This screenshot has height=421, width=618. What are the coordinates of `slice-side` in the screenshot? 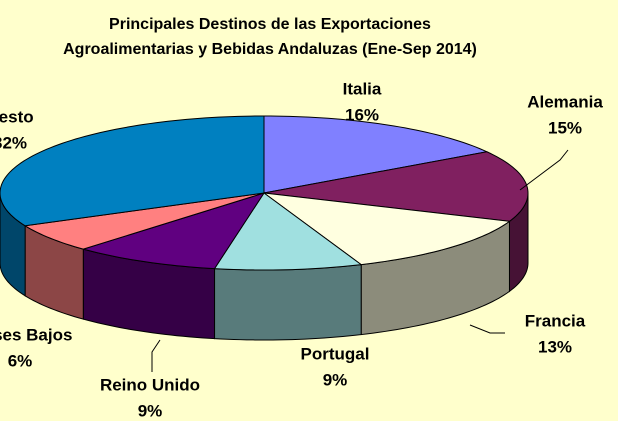 It's located at (288, 302).